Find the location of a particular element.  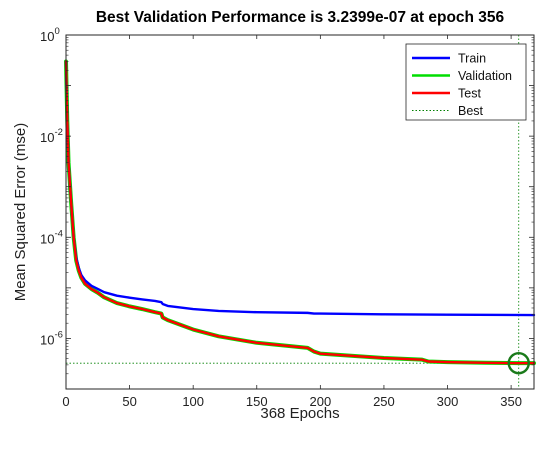

x-tick-label: 200 is located at coordinates (320, 401).